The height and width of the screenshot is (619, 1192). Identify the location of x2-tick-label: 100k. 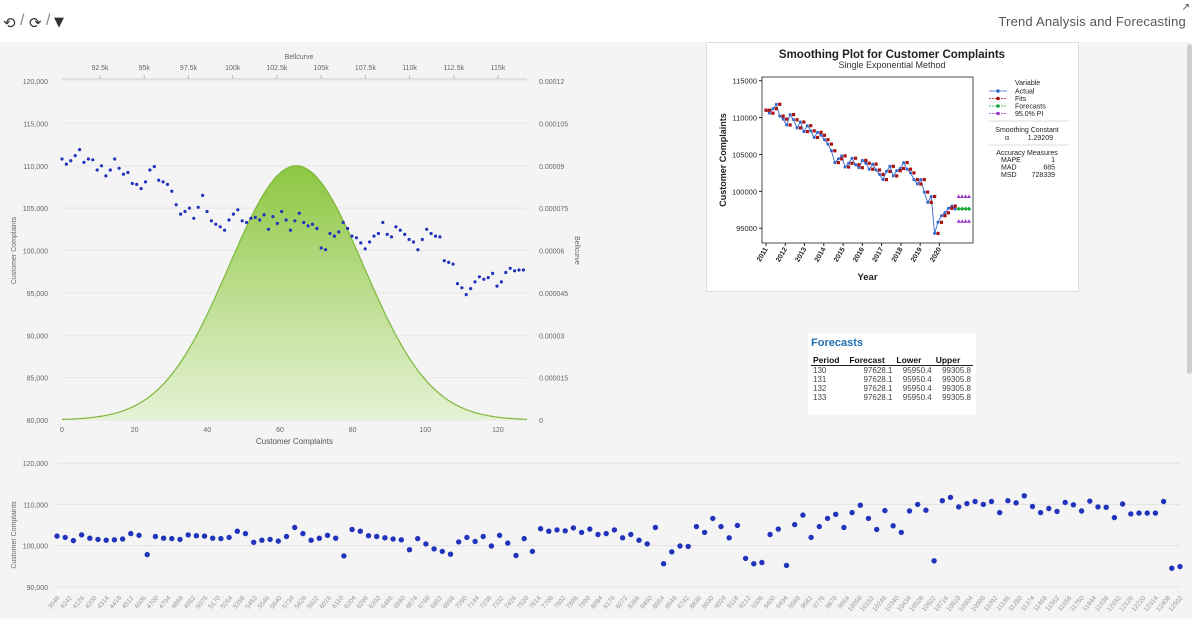
(233, 68).